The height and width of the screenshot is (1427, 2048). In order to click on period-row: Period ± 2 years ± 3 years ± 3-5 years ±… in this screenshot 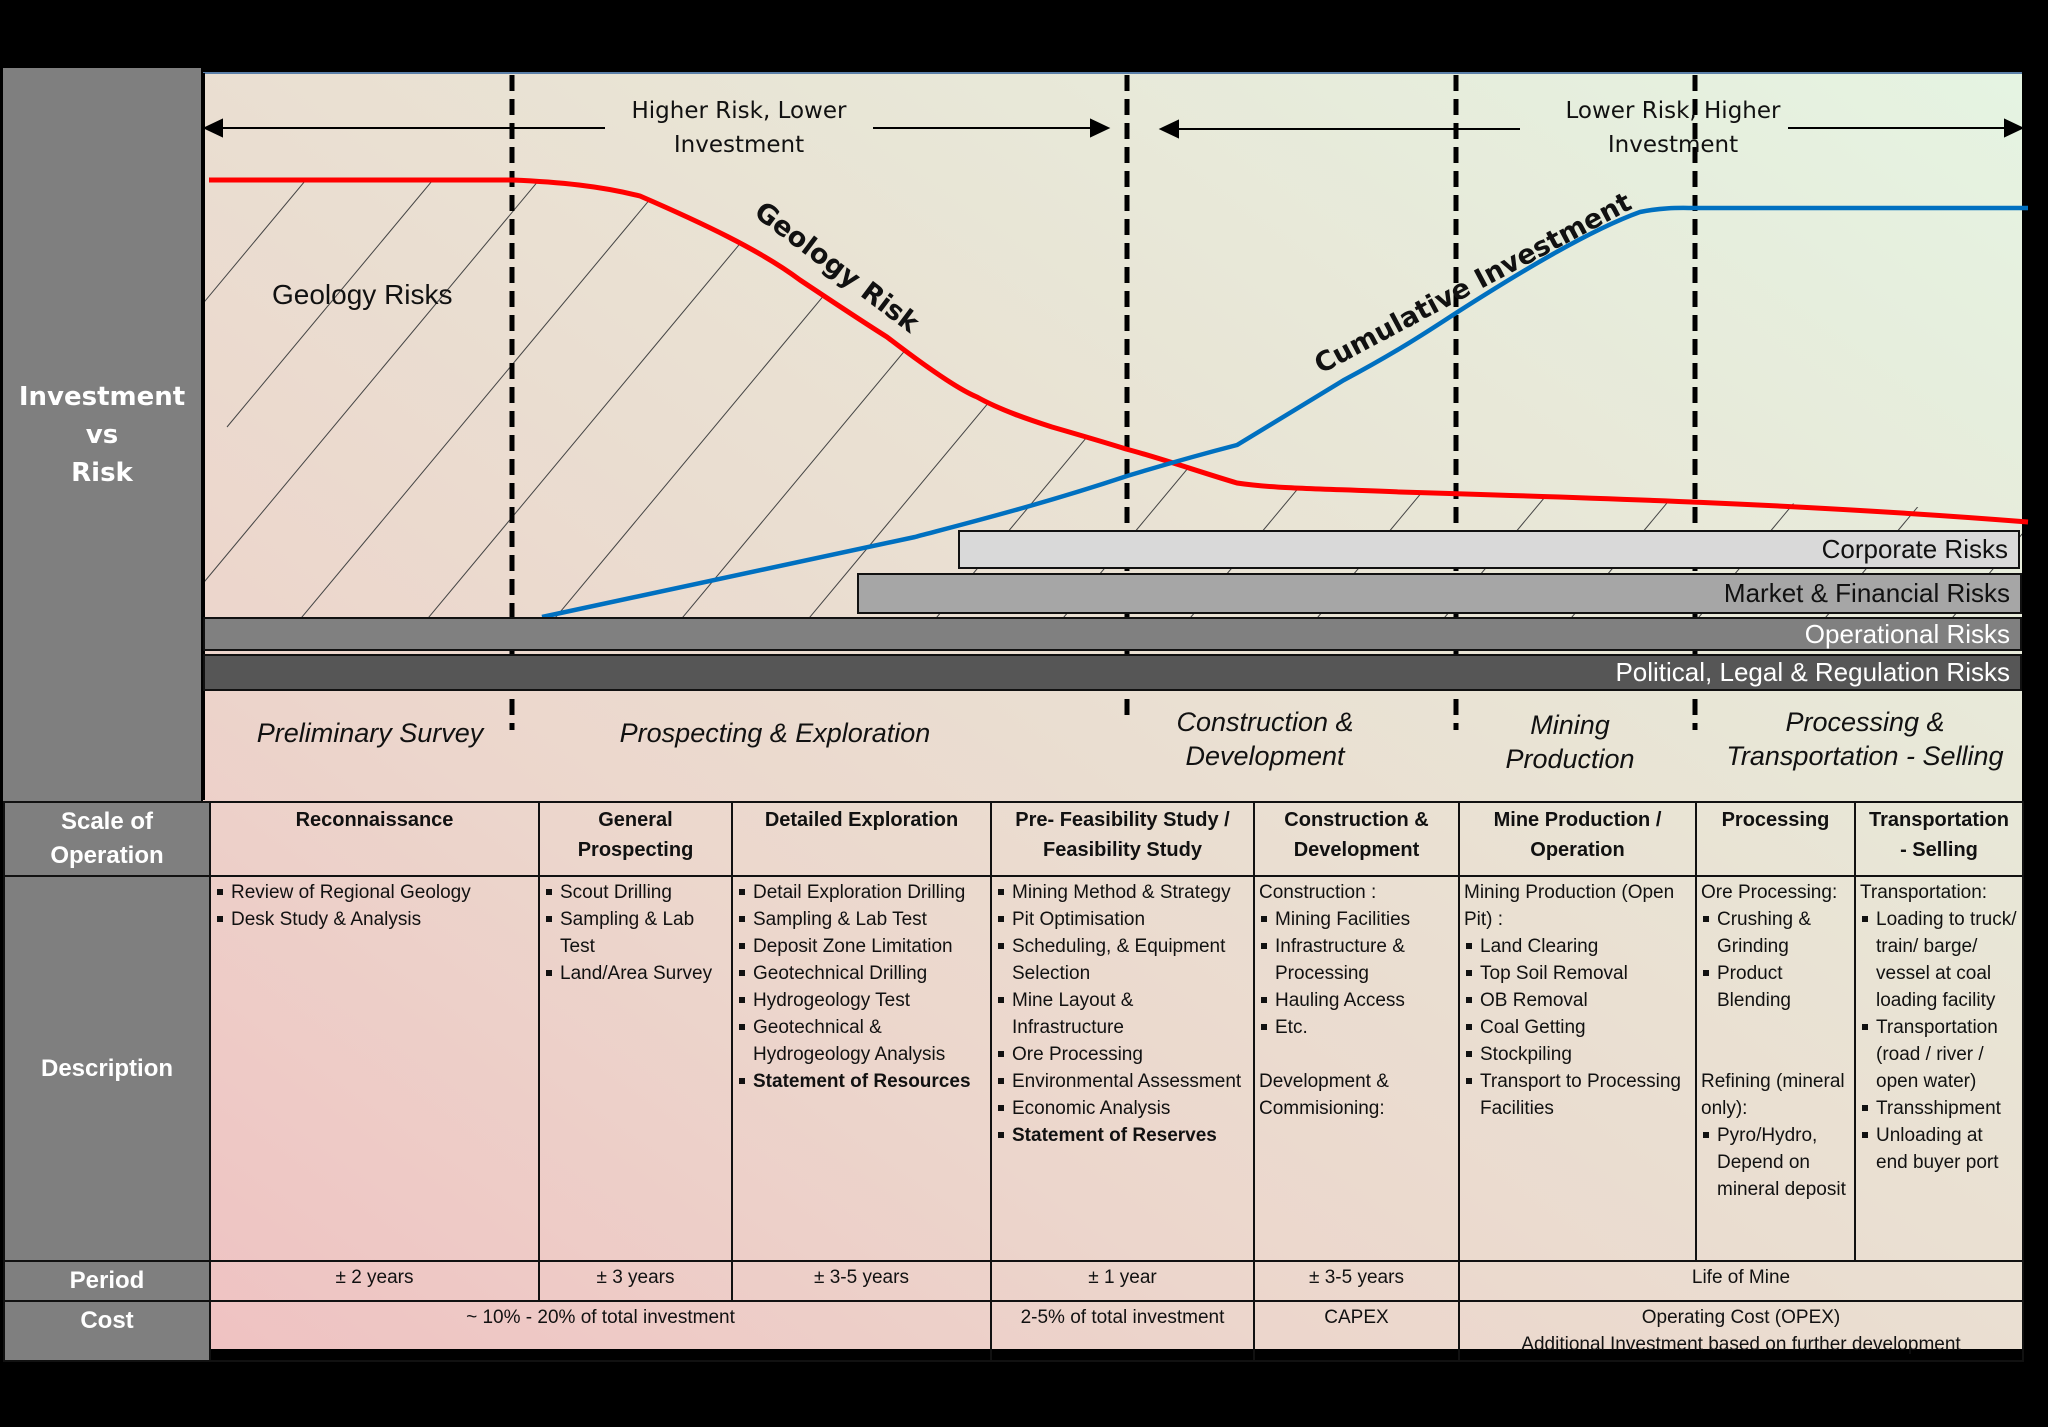, I will do `click(1013, 1281)`.